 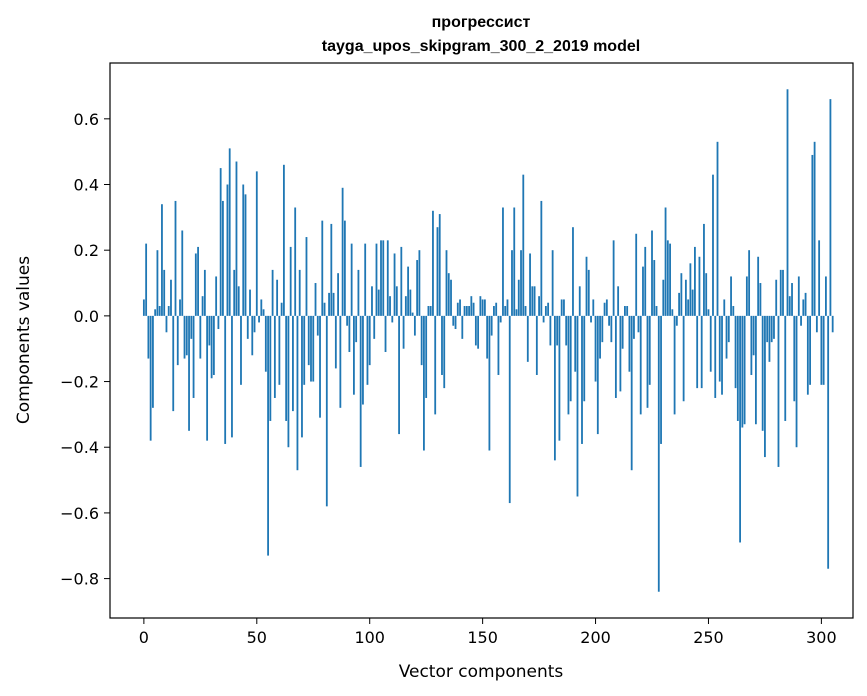 I want to click on y-axis-ticks: 0.6 0.4 0.2 0.0 −0.2 −0.4 −0.6 −0.8, so click(x=85, y=349).